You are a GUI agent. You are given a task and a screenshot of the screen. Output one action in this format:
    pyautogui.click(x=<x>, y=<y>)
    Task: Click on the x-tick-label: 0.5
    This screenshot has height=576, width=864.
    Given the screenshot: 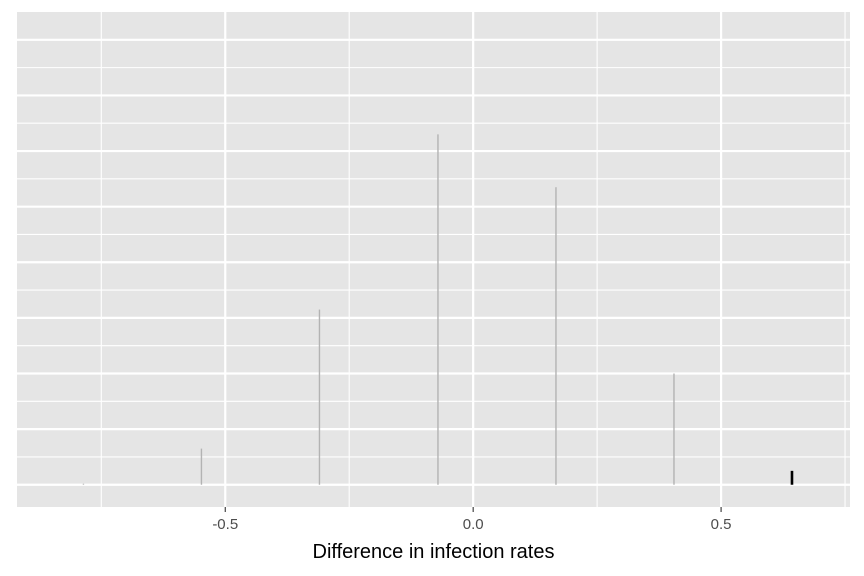 What is the action you would take?
    pyautogui.click(x=721, y=524)
    